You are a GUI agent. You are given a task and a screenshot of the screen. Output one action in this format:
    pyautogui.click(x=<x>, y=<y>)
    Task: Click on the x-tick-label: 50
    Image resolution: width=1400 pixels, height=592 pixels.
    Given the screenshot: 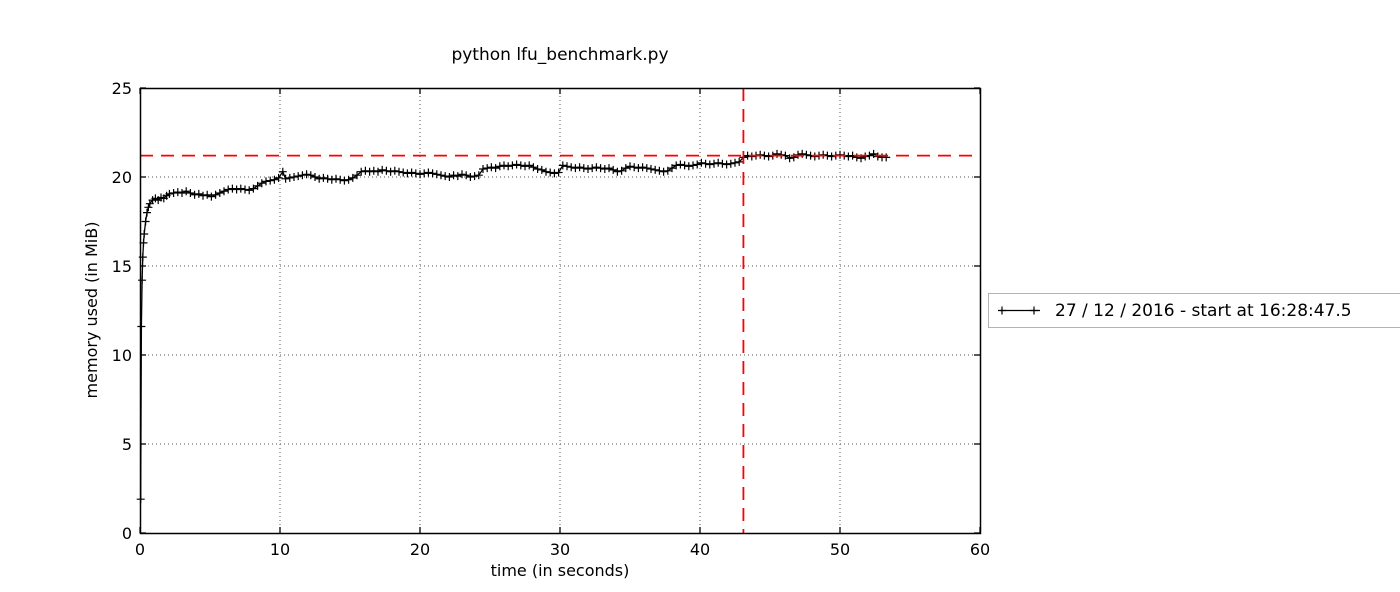 What is the action you would take?
    pyautogui.click(x=840, y=549)
    